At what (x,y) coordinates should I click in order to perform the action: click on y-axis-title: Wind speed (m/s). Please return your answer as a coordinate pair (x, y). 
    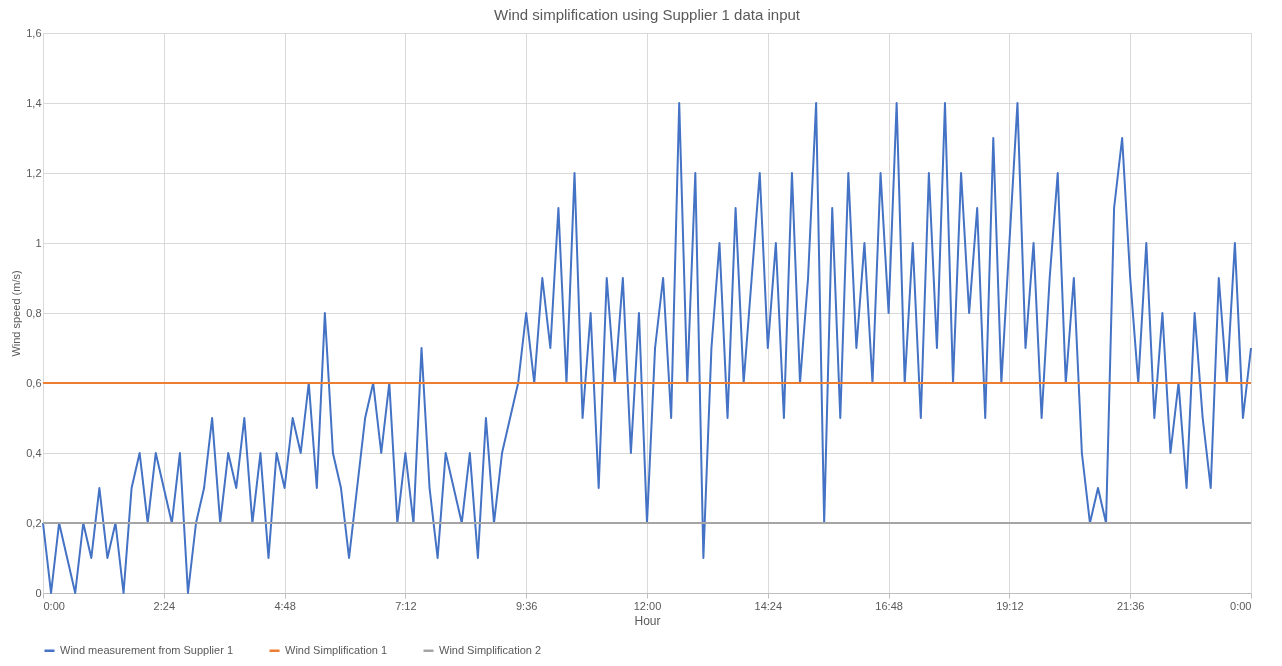
    Looking at the image, I should click on (16, 313).